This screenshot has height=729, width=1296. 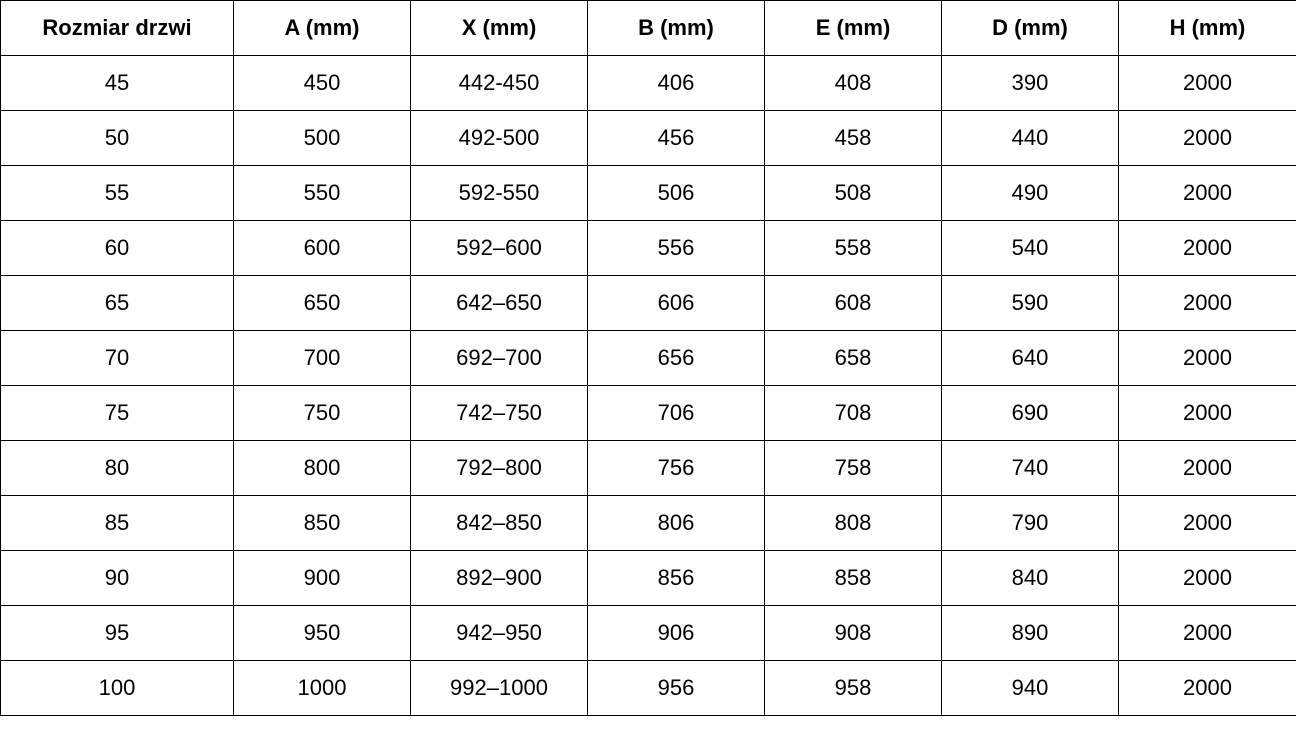 What do you see at coordinates (853, 413) in the screenshot?
I see `cell-e: 708` at bounding box center [853, 413].